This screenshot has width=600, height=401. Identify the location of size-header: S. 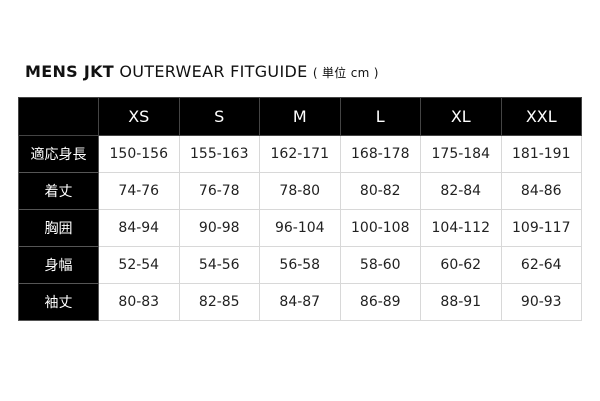
(219, 116).